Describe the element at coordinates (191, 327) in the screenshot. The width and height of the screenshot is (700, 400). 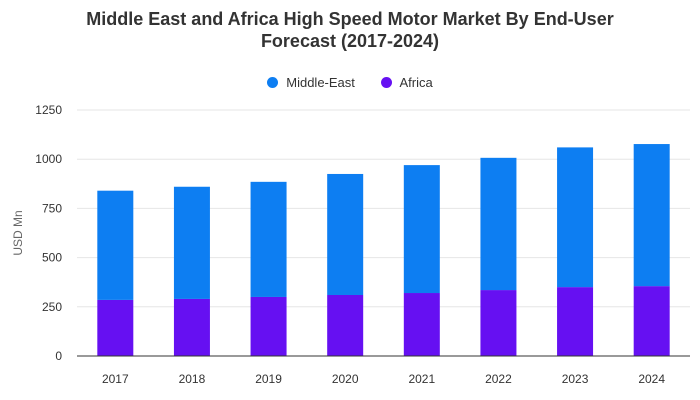
I see `bar-africa-2018` at that location.